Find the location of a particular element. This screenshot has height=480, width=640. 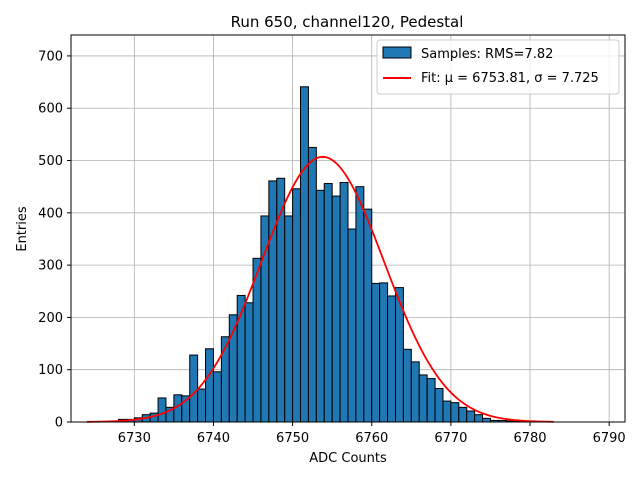

legend-bar-swatch is located at coordinates (397, 52).